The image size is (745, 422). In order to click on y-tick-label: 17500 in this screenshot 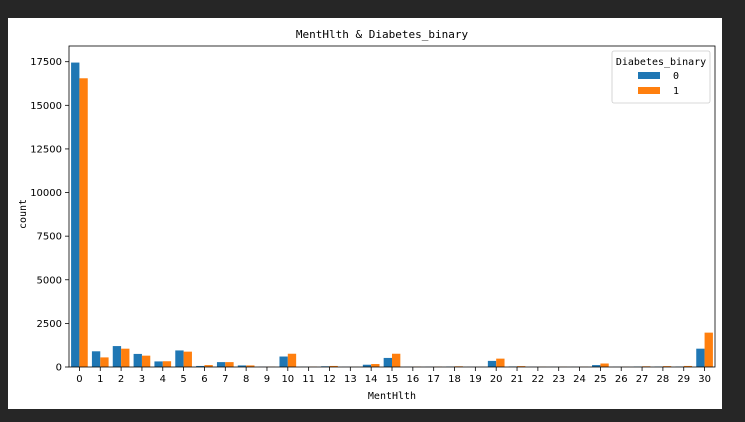, I will do `click(46, 62)`.